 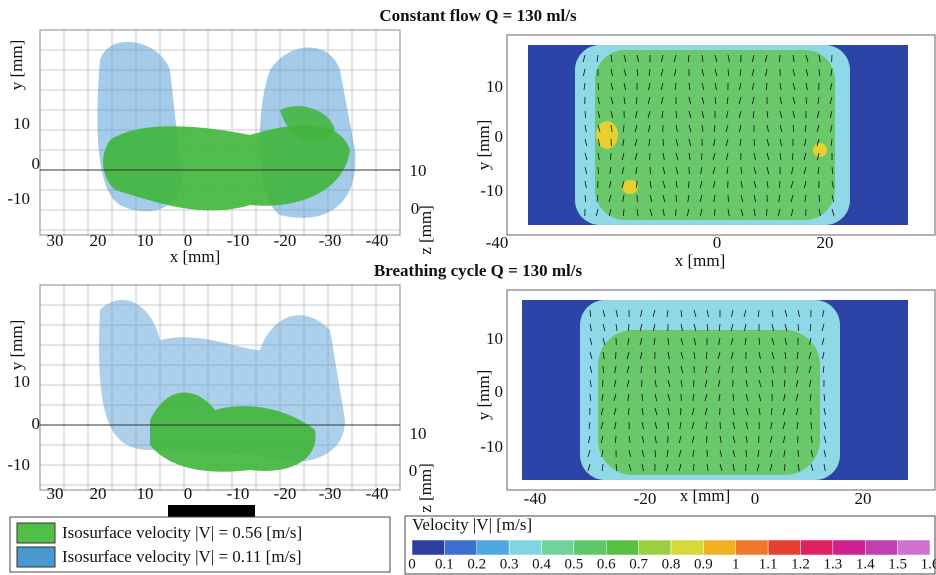 I want to click on x-tick-label: -30, so click(x=330, y=240).